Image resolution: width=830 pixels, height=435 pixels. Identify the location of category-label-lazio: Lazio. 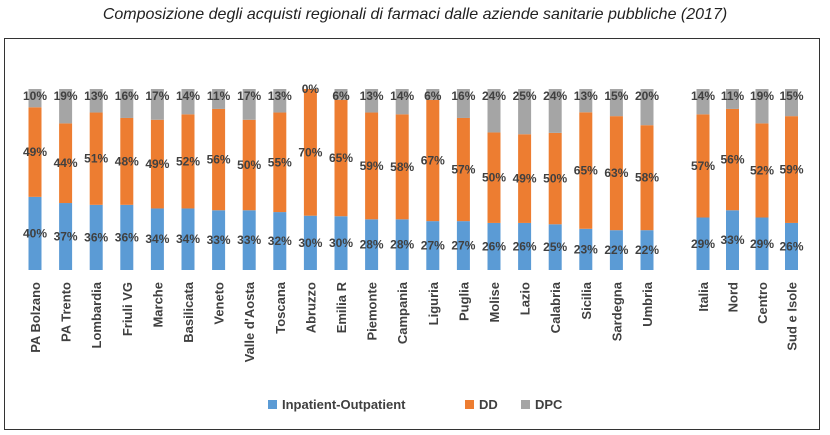
(525, 298).